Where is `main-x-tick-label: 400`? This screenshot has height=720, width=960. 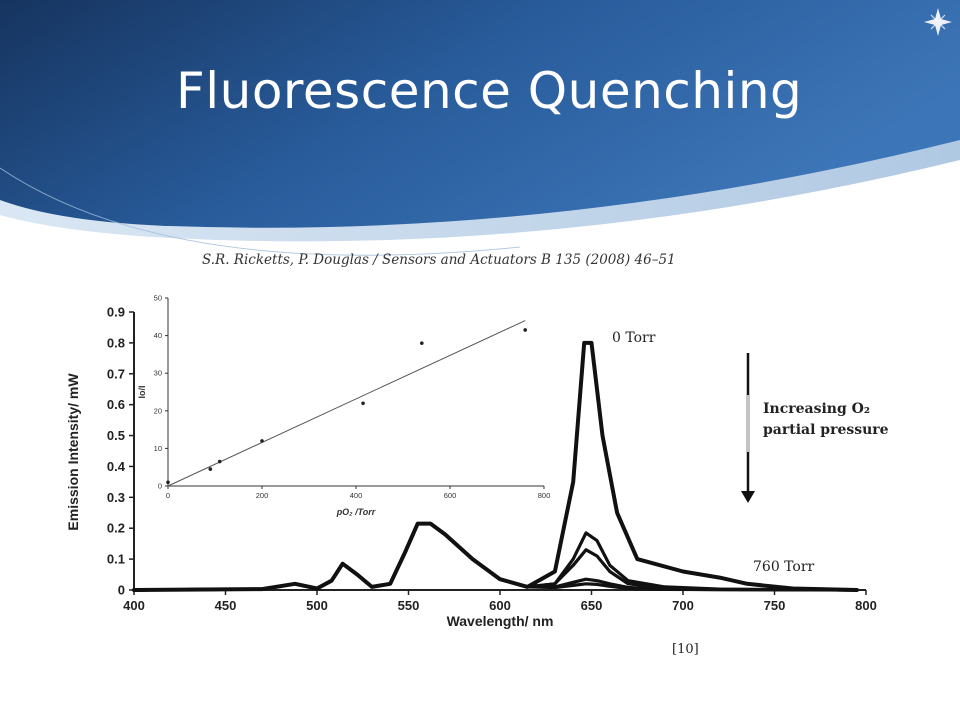 main-x-tick-label: 400 is located at coordinates (134, 605).